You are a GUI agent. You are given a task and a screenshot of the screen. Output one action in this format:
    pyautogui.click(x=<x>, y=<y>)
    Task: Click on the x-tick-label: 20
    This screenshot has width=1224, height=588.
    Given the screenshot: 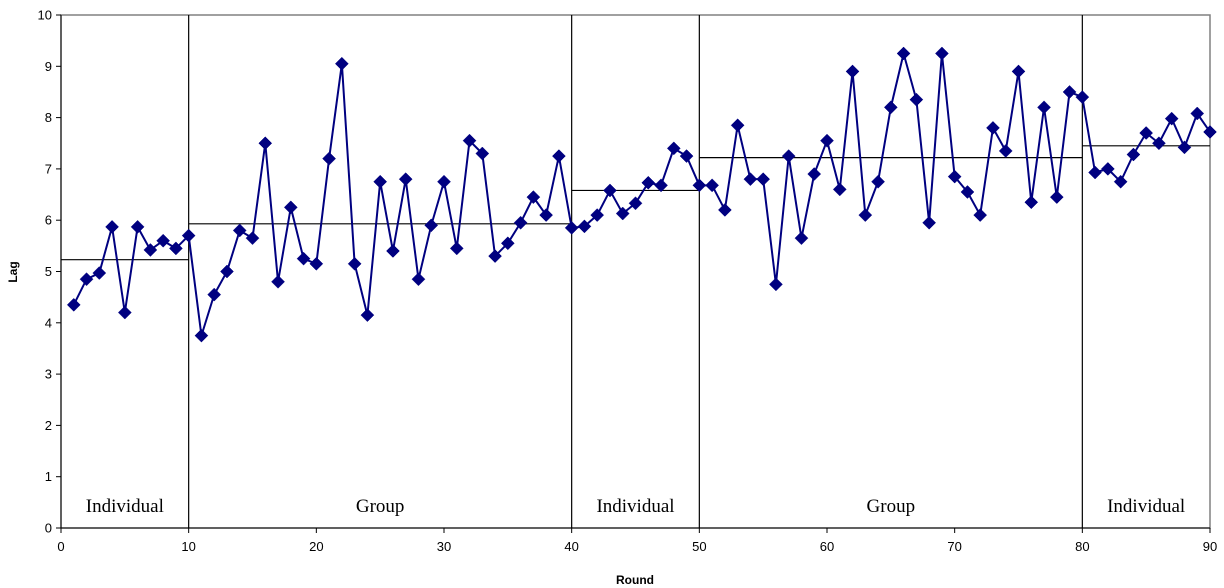 What is the action you would take?
    pyautogui.click(x=316, y=546)
    